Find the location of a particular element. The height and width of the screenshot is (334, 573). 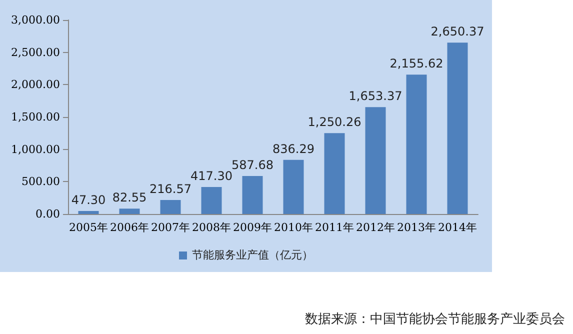

x-tick-label: 2007年 is located at coordinates (170, 227).